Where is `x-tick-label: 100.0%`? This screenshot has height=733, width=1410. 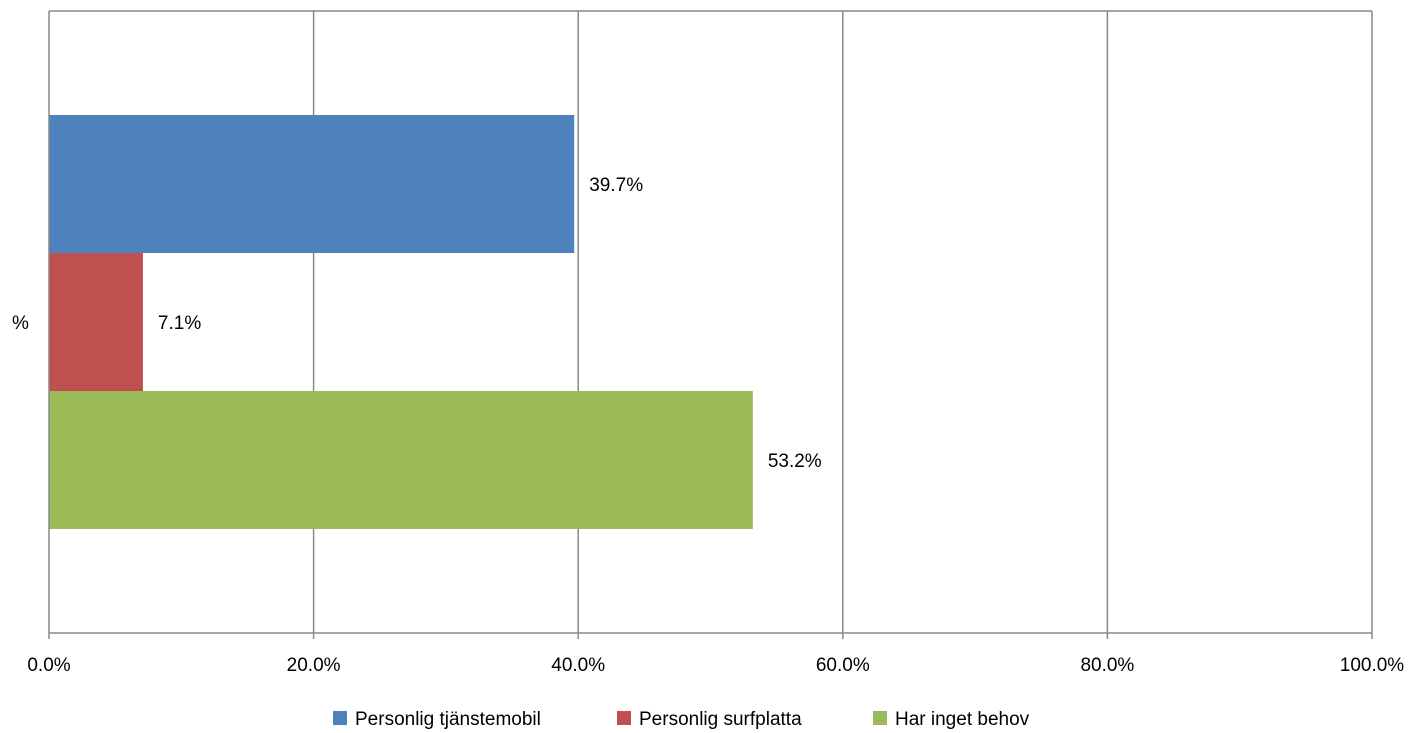
x-tick-label: 100.0% is located at coordinates (1372, 665).